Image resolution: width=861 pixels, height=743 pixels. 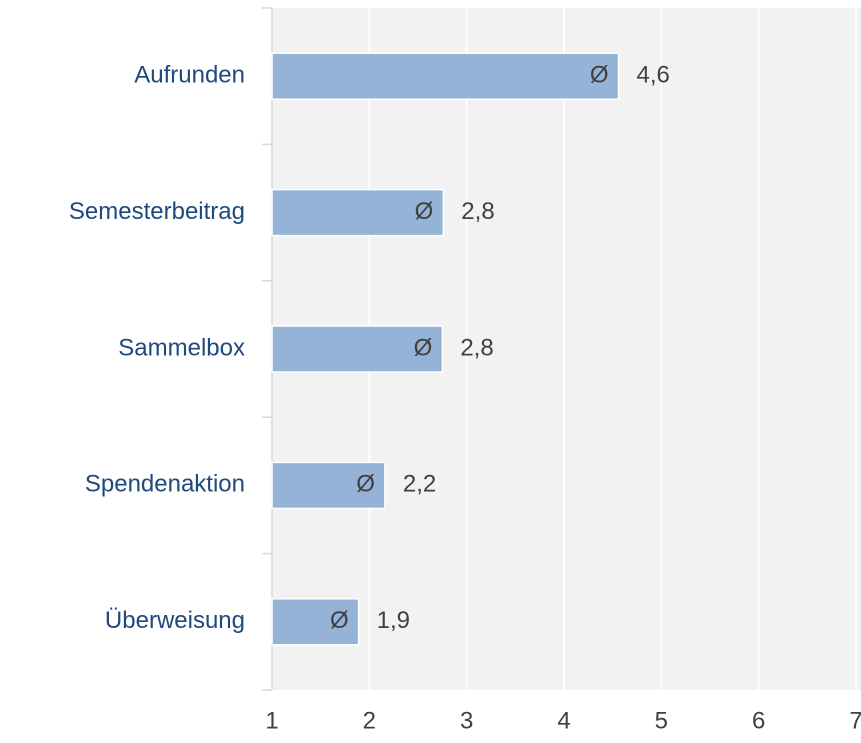 I want to click on y-tick-label: Sammelbox, so click(x=181, y=347).